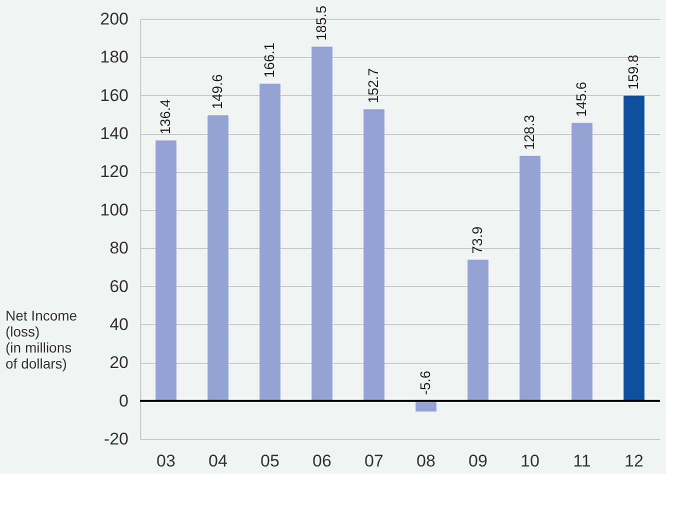 This screenshot has height=515, width=688. Describe the element at coordinates (478, 461) in the screenshot. I see `x-tick-label: 09` at that location.